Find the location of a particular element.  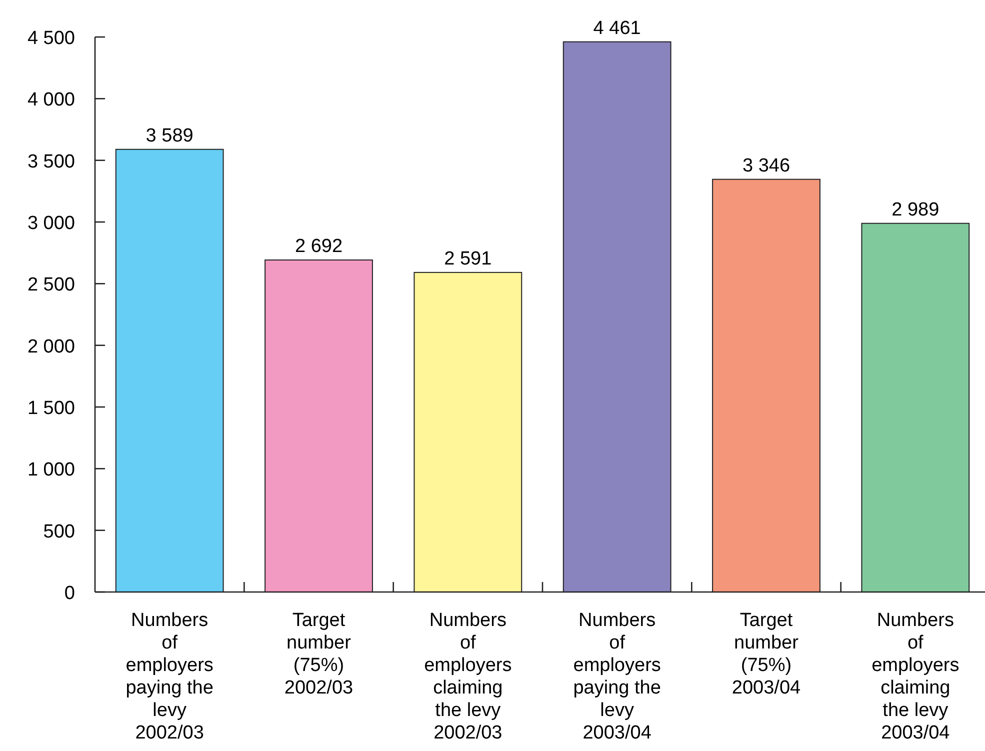

x-tick-label: Numbers of employers paying the levy 2002/03 is located at coordinates (170, 677).